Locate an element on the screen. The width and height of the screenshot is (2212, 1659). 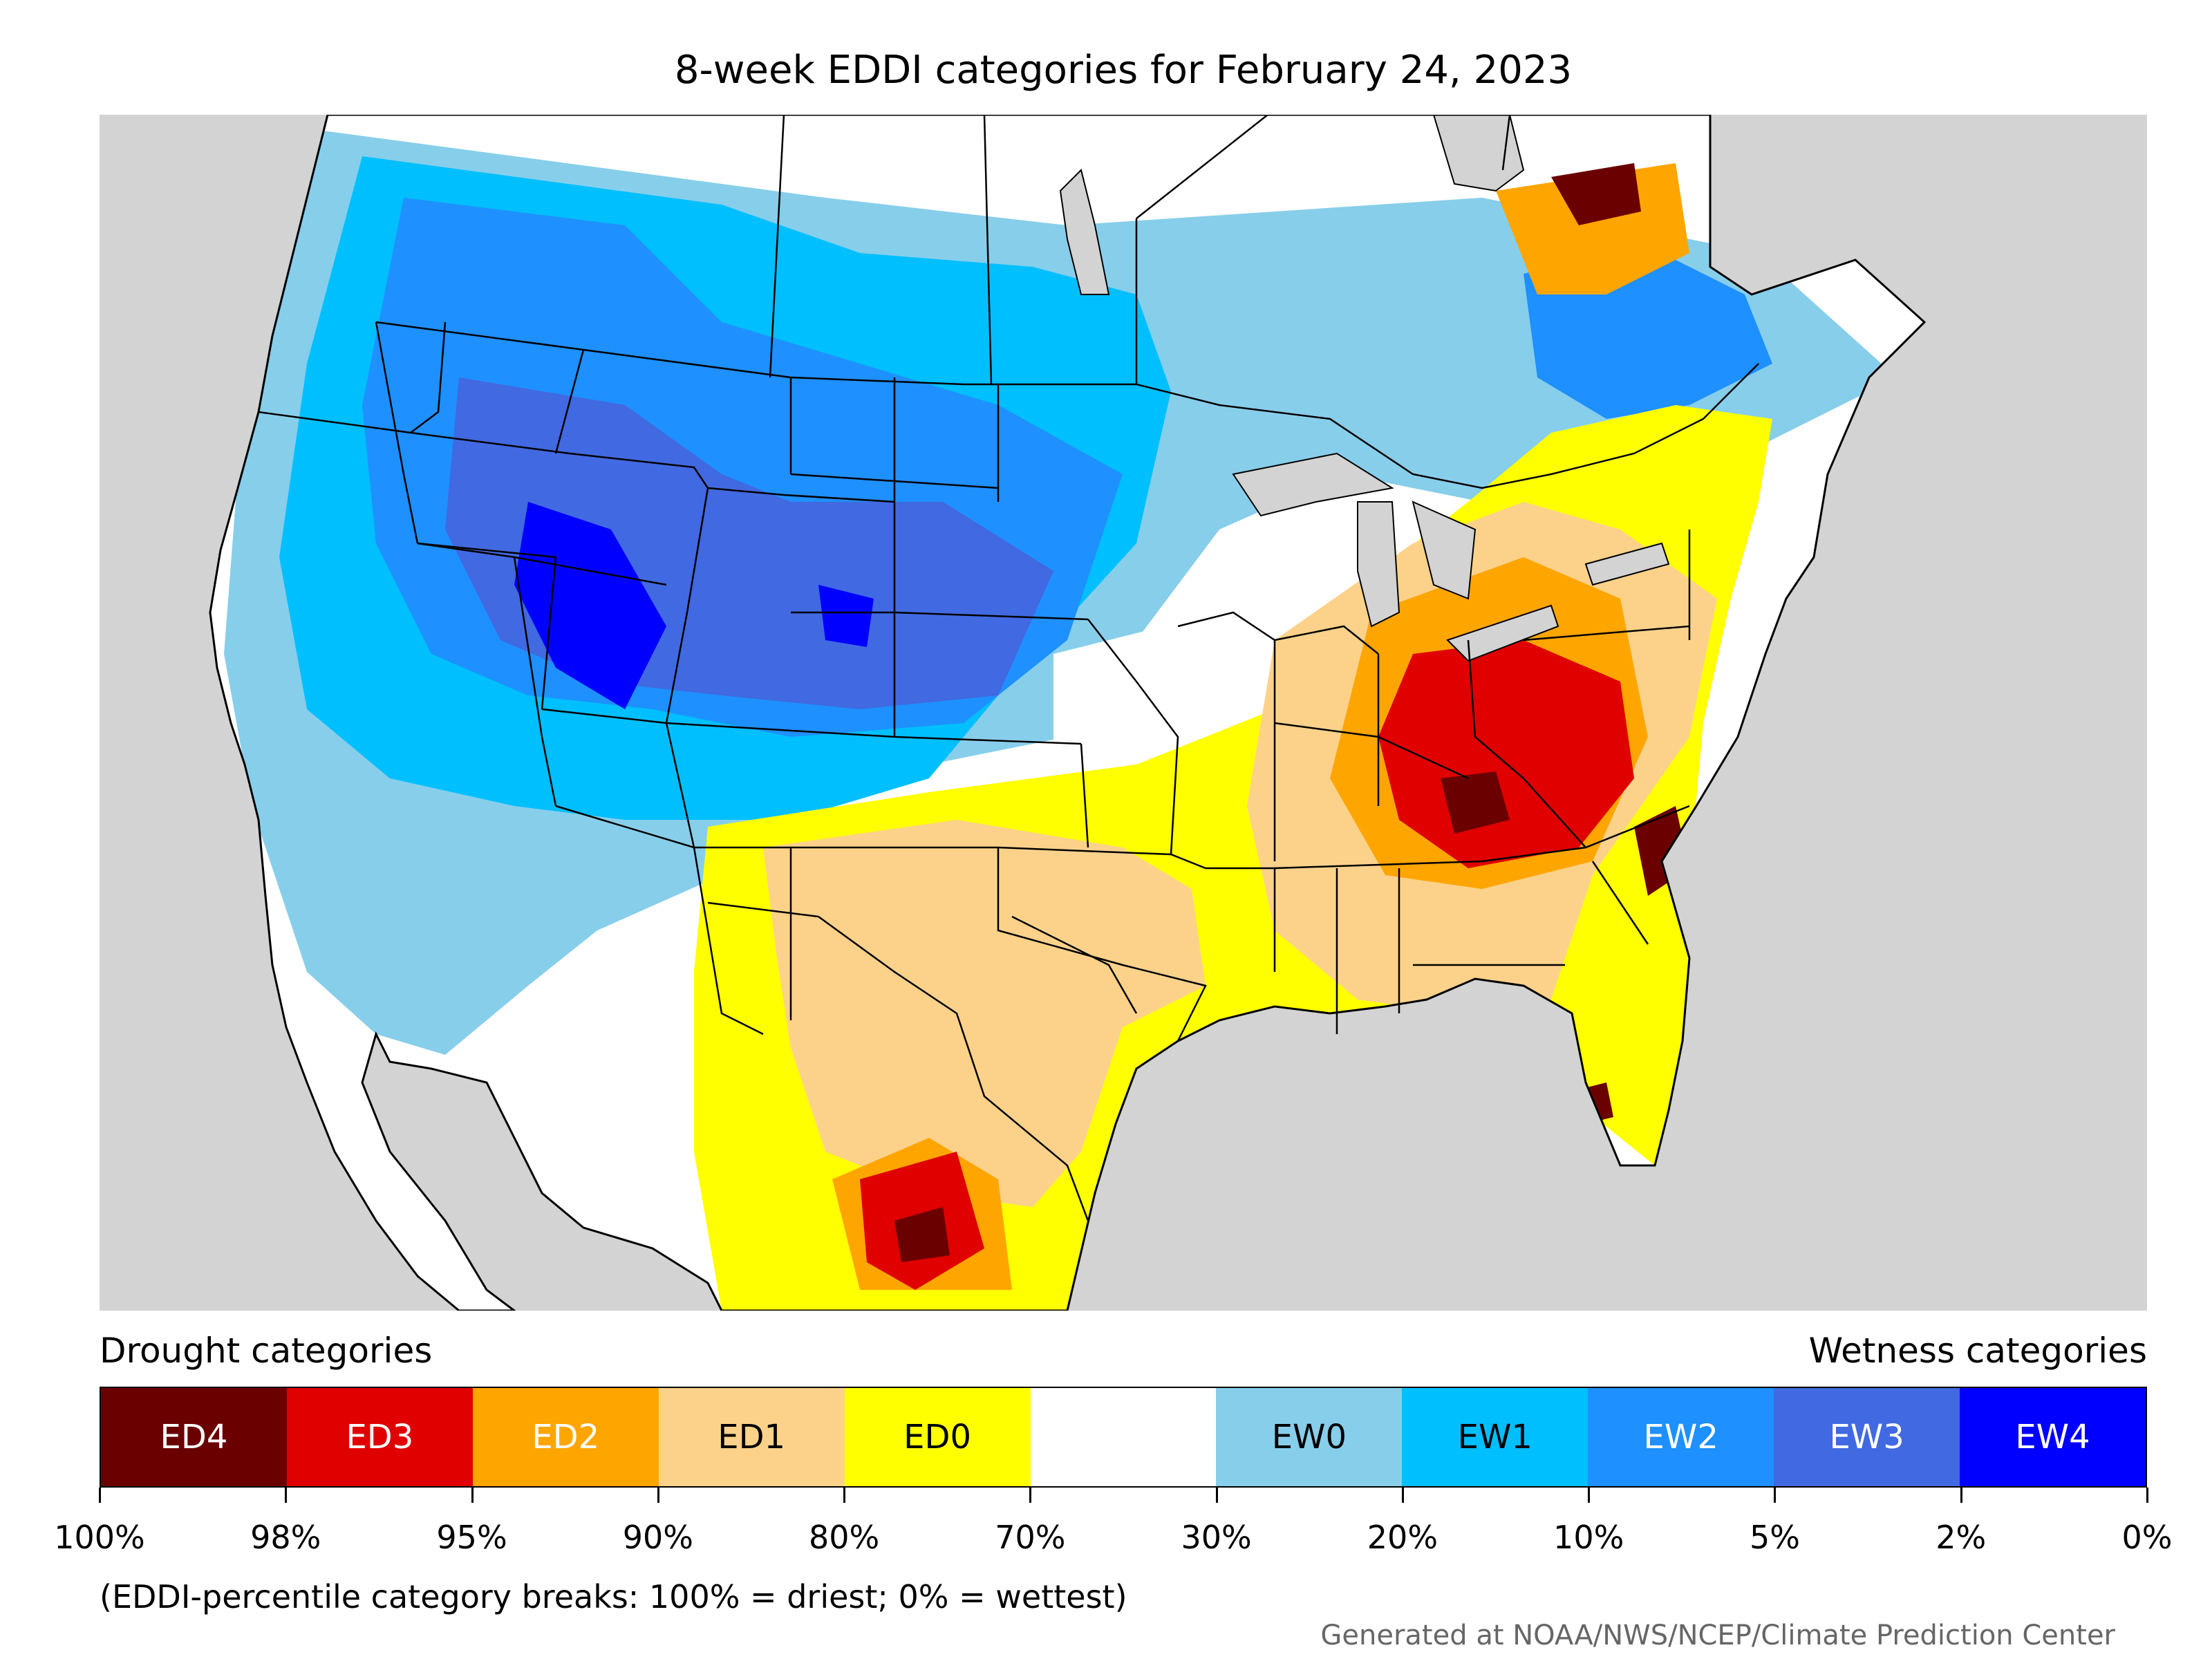
colorbar-cell-ed1: ED1 is located at coordinates (751, 1437).